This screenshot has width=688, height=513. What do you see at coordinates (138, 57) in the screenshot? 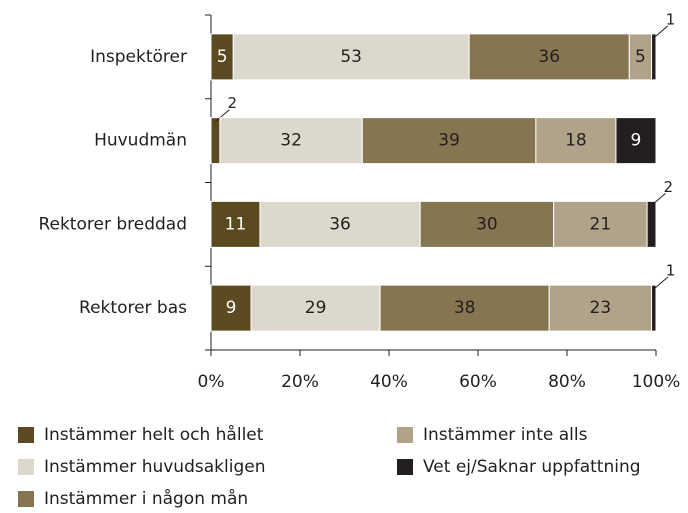
I see `category-label: Inspektörer` at bounding box center [138, 57].